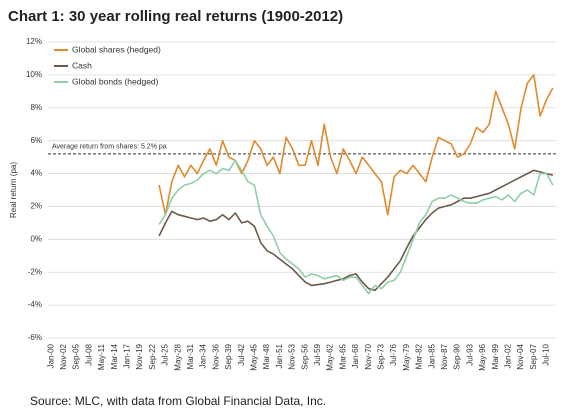  What do you see at coordinates (115, 81) in the screenshot?
I see `legend-label: Global bonds (hedged)` at bounding box center [115, 81].